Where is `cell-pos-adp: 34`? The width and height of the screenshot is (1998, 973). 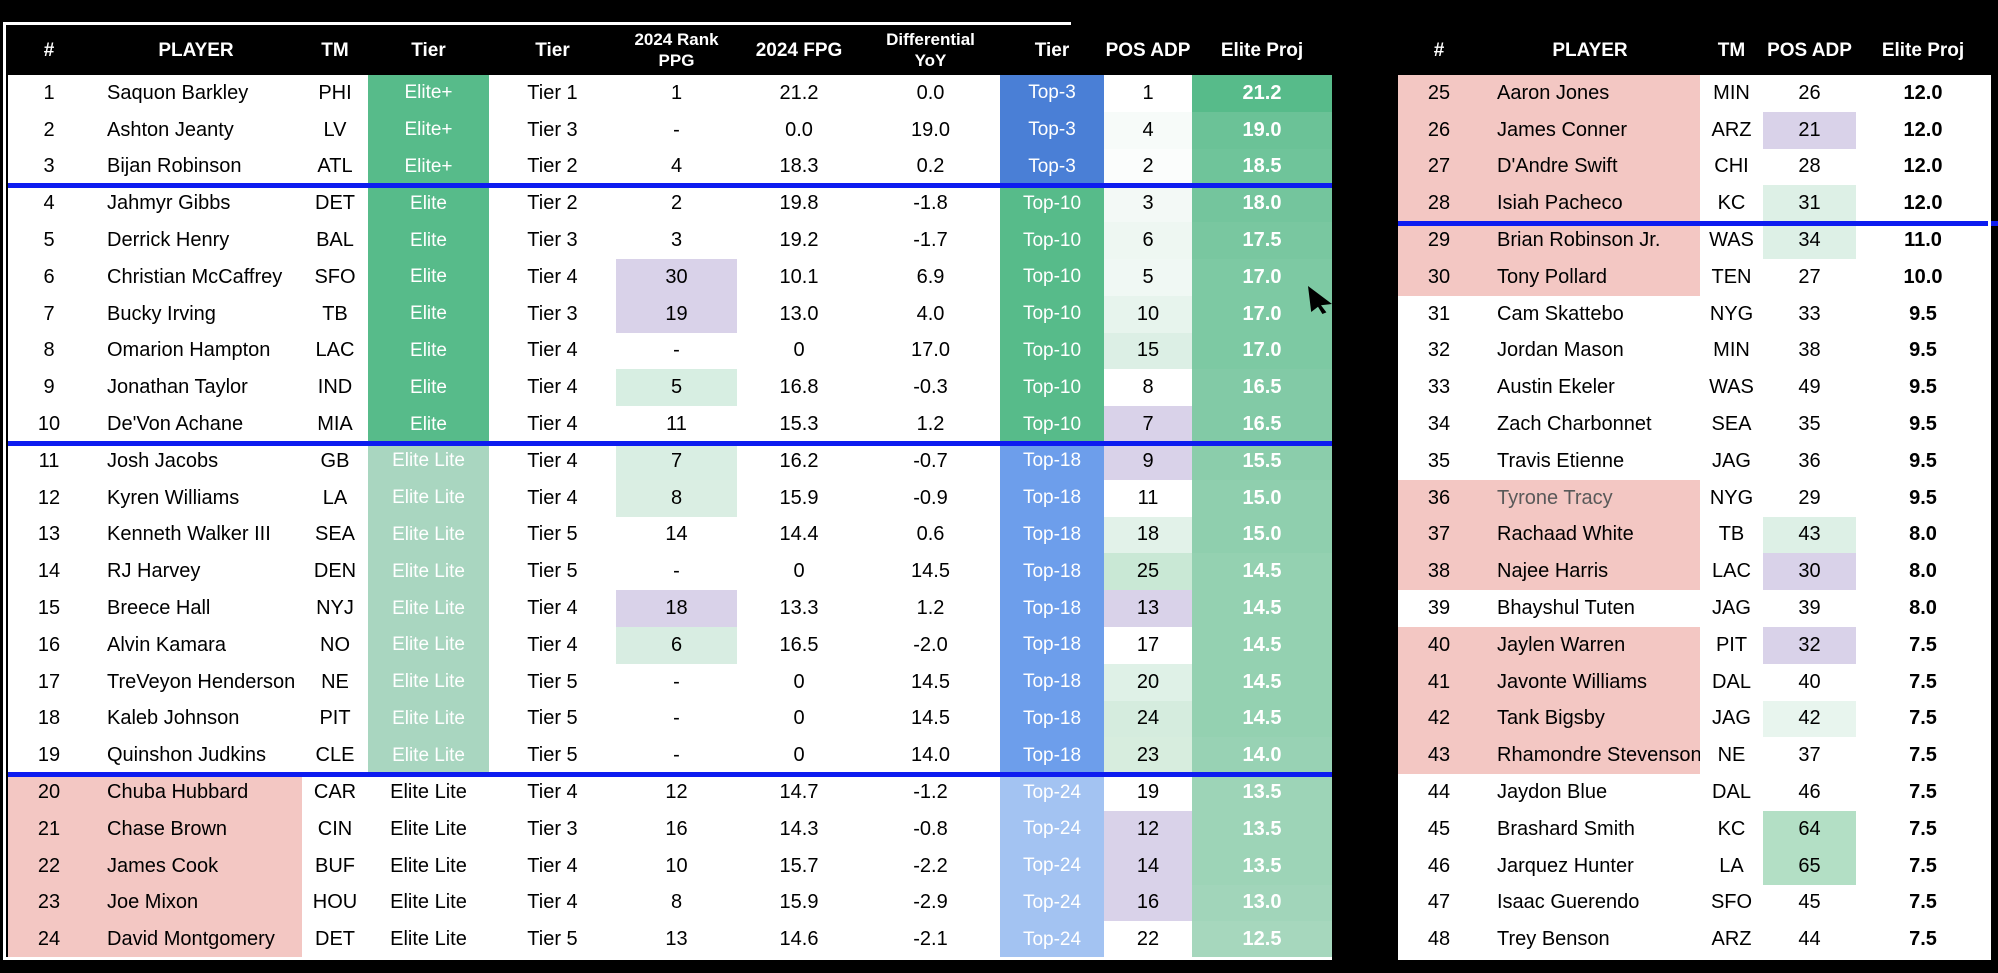 cell-pos-adp: 34 is located at coordinates (1809, 240).